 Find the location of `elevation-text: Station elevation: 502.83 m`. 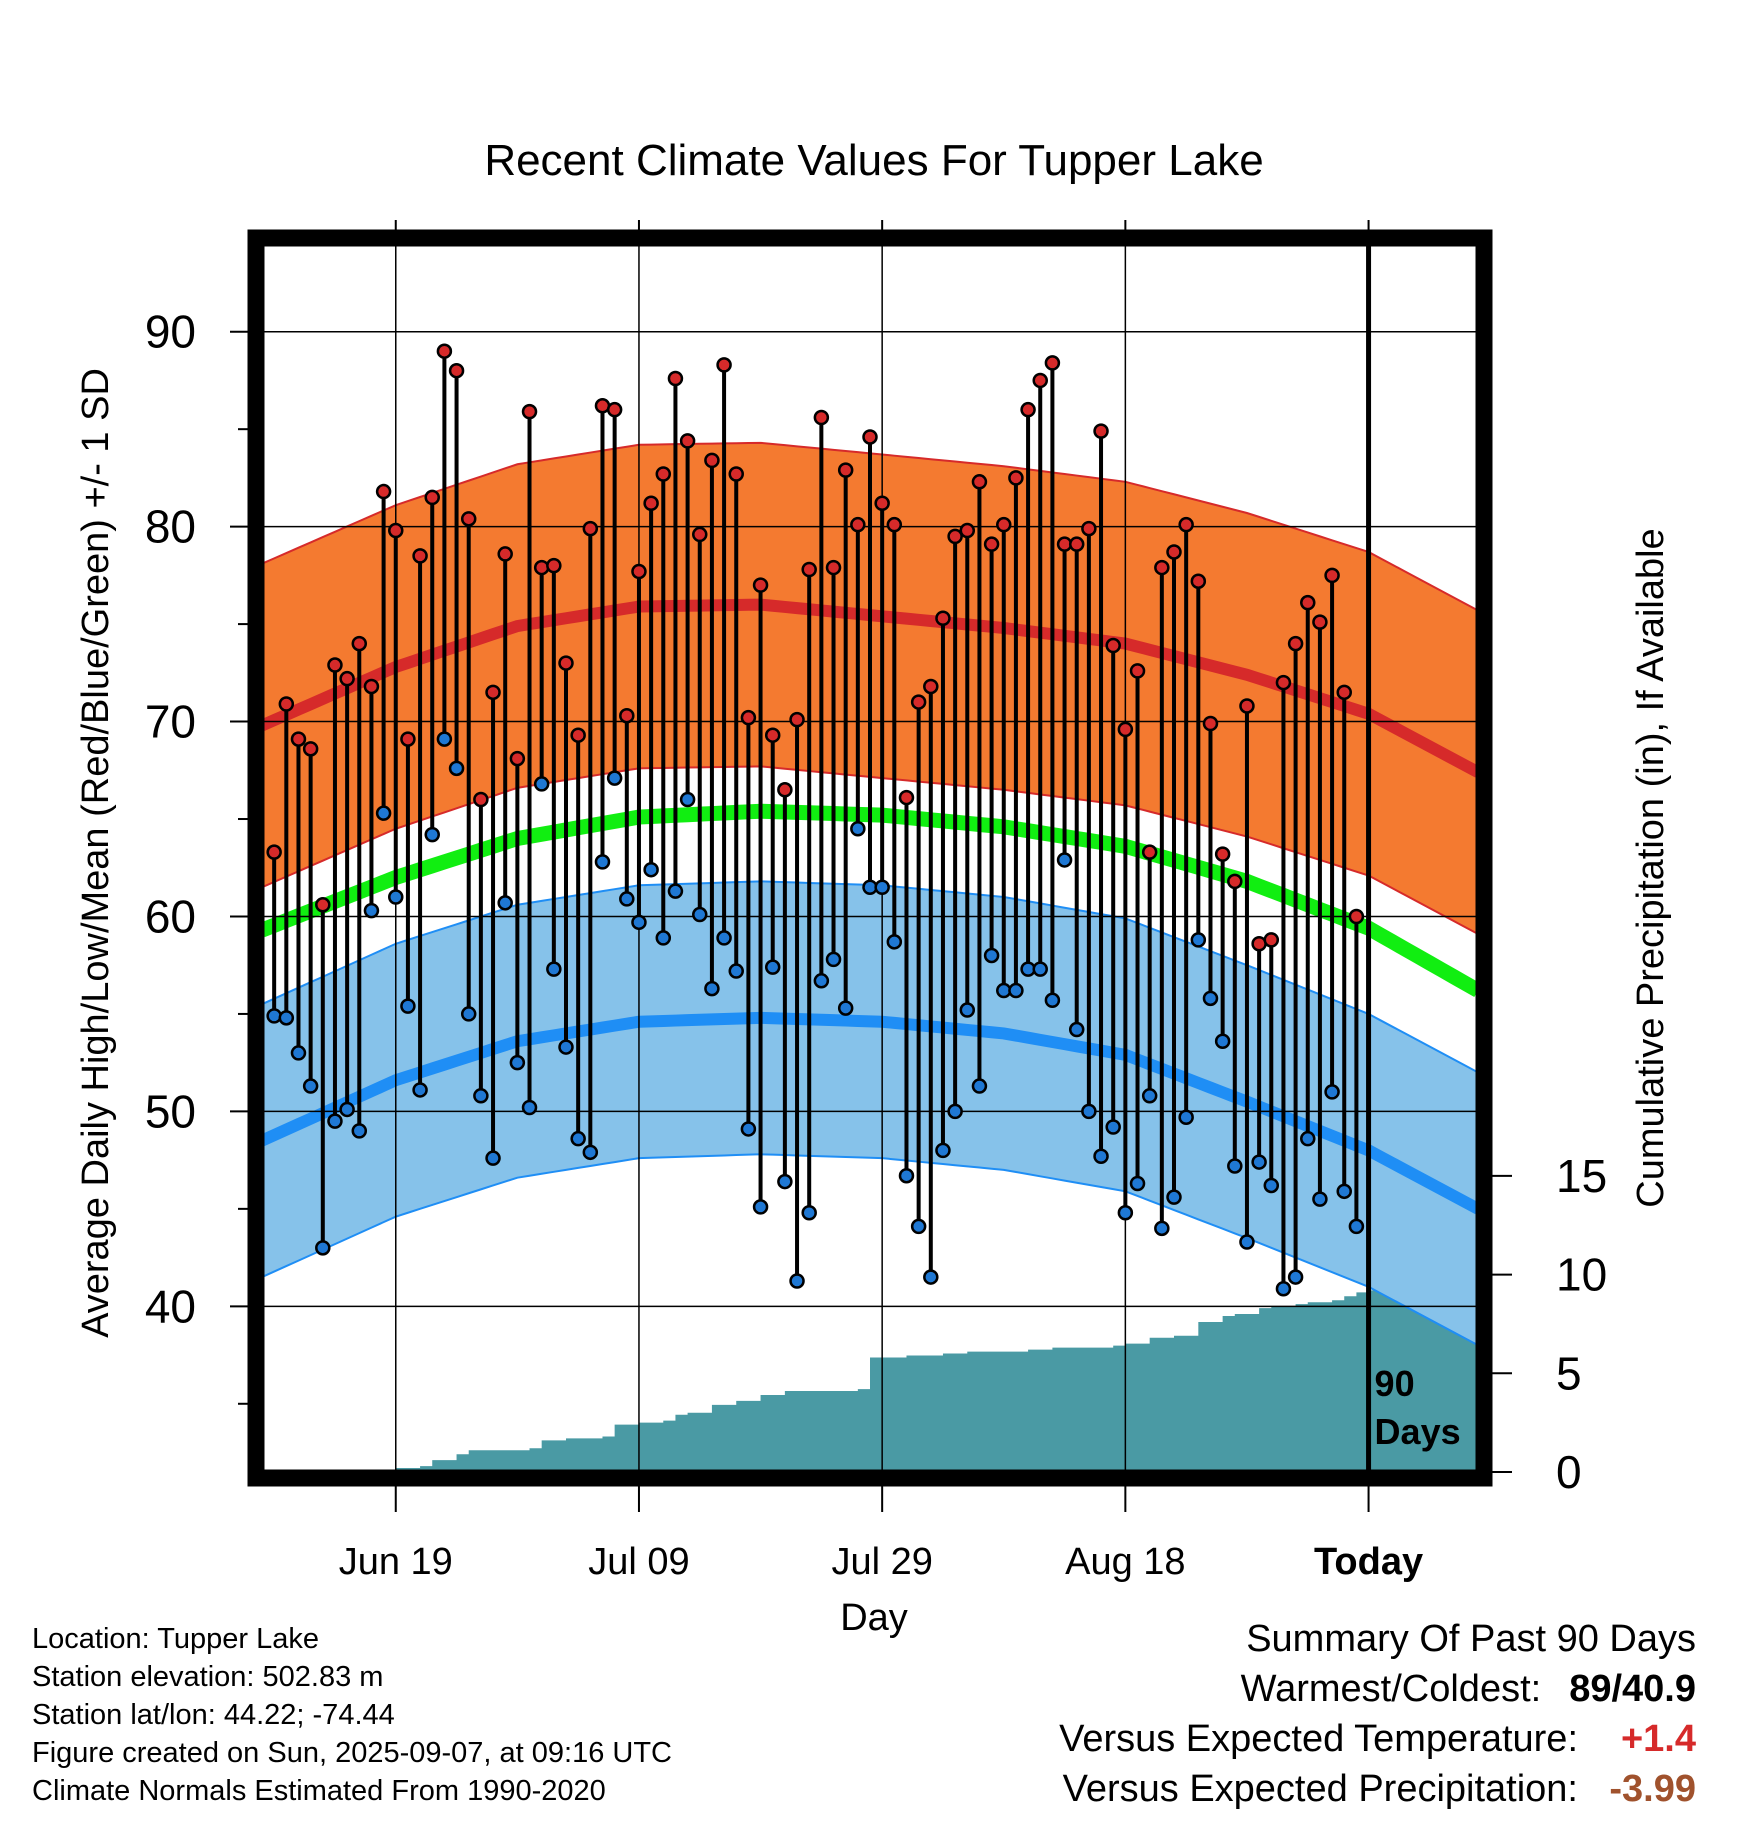

elevation-text: Station elevation: 502.83 m is located at coordinates (208, 1677).